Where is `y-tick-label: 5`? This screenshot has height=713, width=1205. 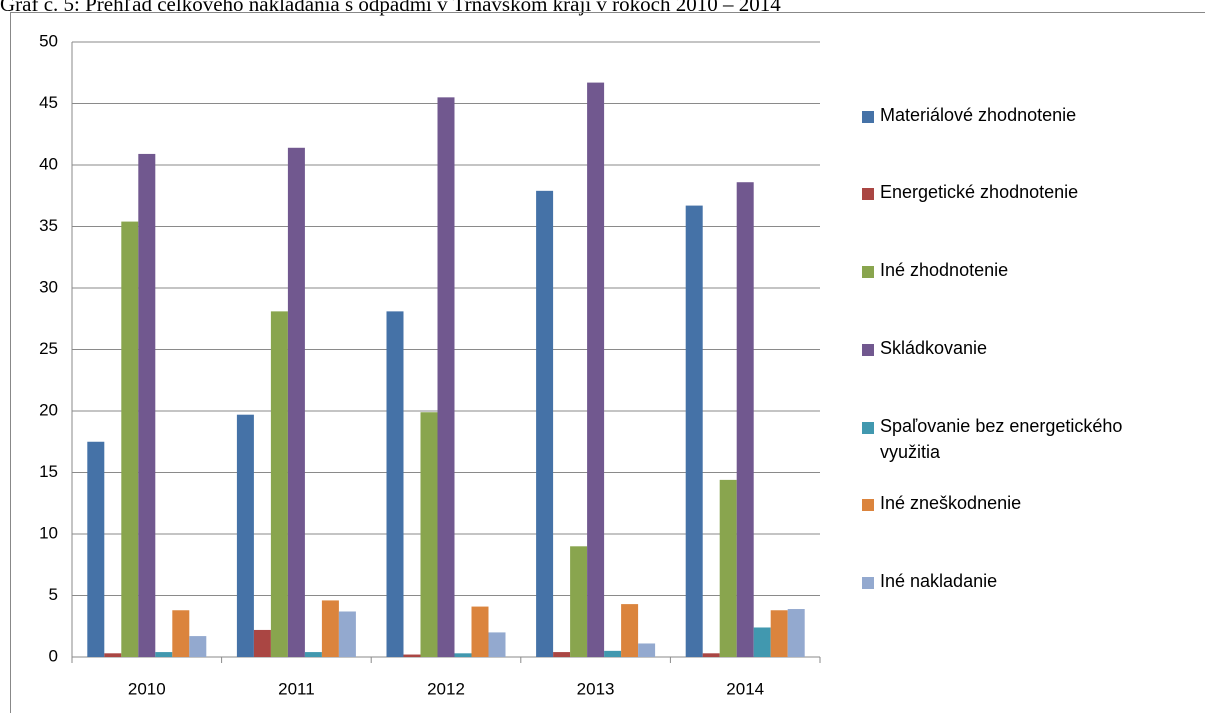
y-tick-label: 5 is located at coordinates (53, 594).